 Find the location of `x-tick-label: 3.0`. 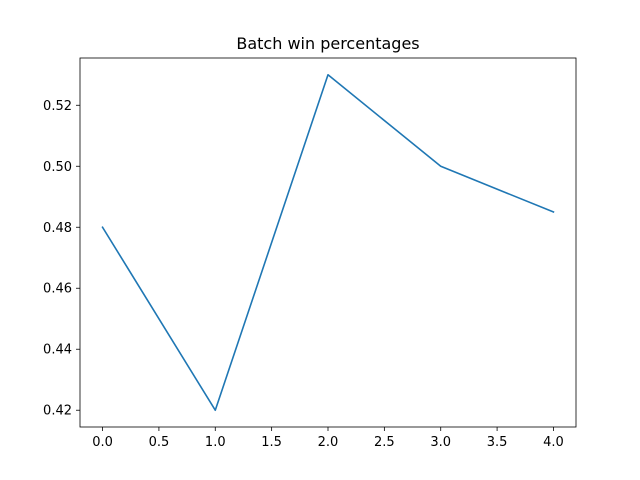

x-tick-label: 3.0 is located at coordinates (440, 442).